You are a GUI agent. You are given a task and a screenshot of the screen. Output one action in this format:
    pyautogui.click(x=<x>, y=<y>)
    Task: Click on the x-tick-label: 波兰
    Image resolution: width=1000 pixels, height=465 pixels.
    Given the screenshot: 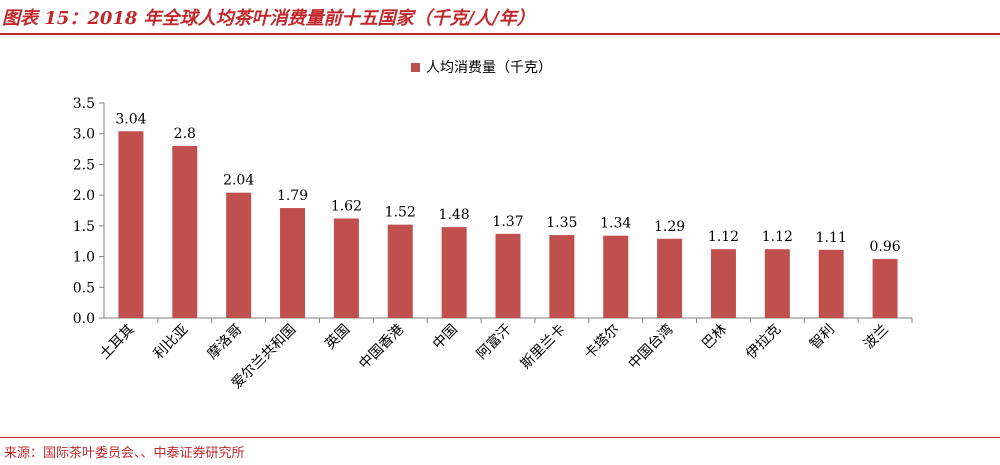 What is the action you would take?
    pyautogui.click(x=876, y=337)
    